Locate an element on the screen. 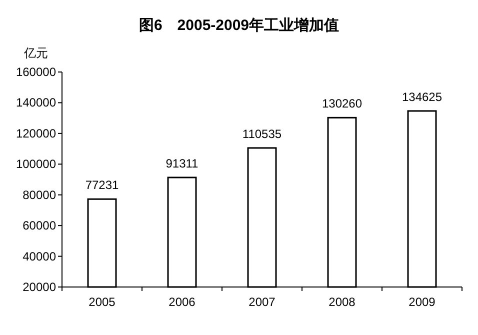 The height and width of the screenshot is (335, 478). chart-title: 图6 2005-2009年工业增加值 is located at coordinates (239, 25).